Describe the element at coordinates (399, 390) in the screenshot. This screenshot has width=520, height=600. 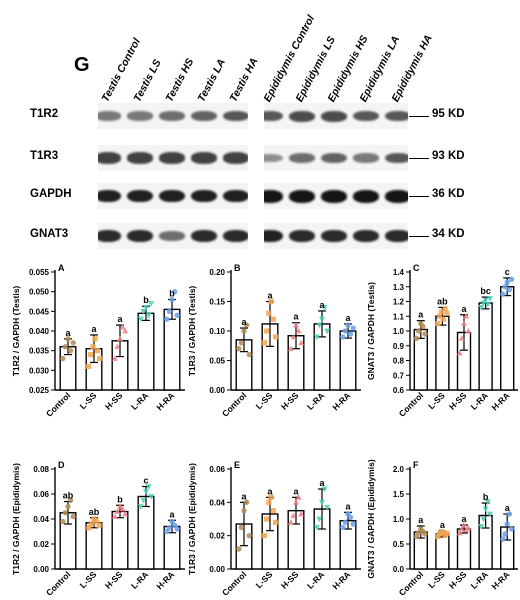
I see `y-tick-label: 0.6` at that location.